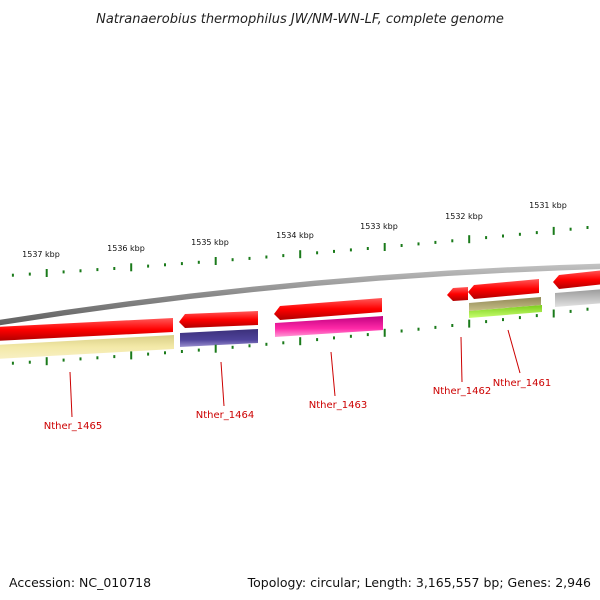  What do you see at coordinates (295, 235) in the screenshot?
I see `ruler-label-1534: 1534 kbp` at bounding box center [295, 235].